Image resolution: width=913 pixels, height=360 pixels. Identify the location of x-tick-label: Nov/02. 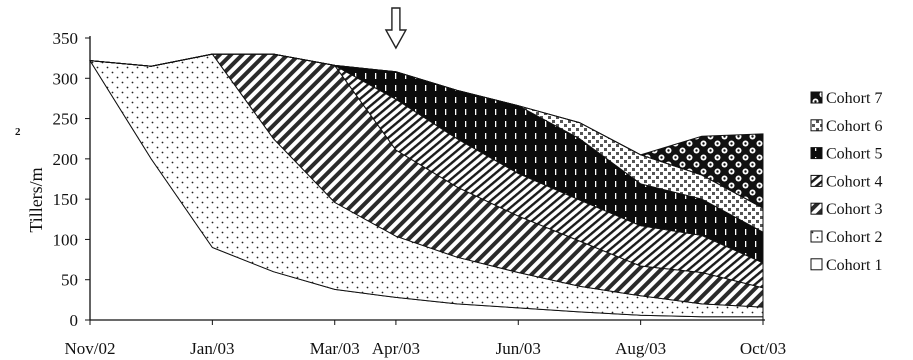
(90, 348).